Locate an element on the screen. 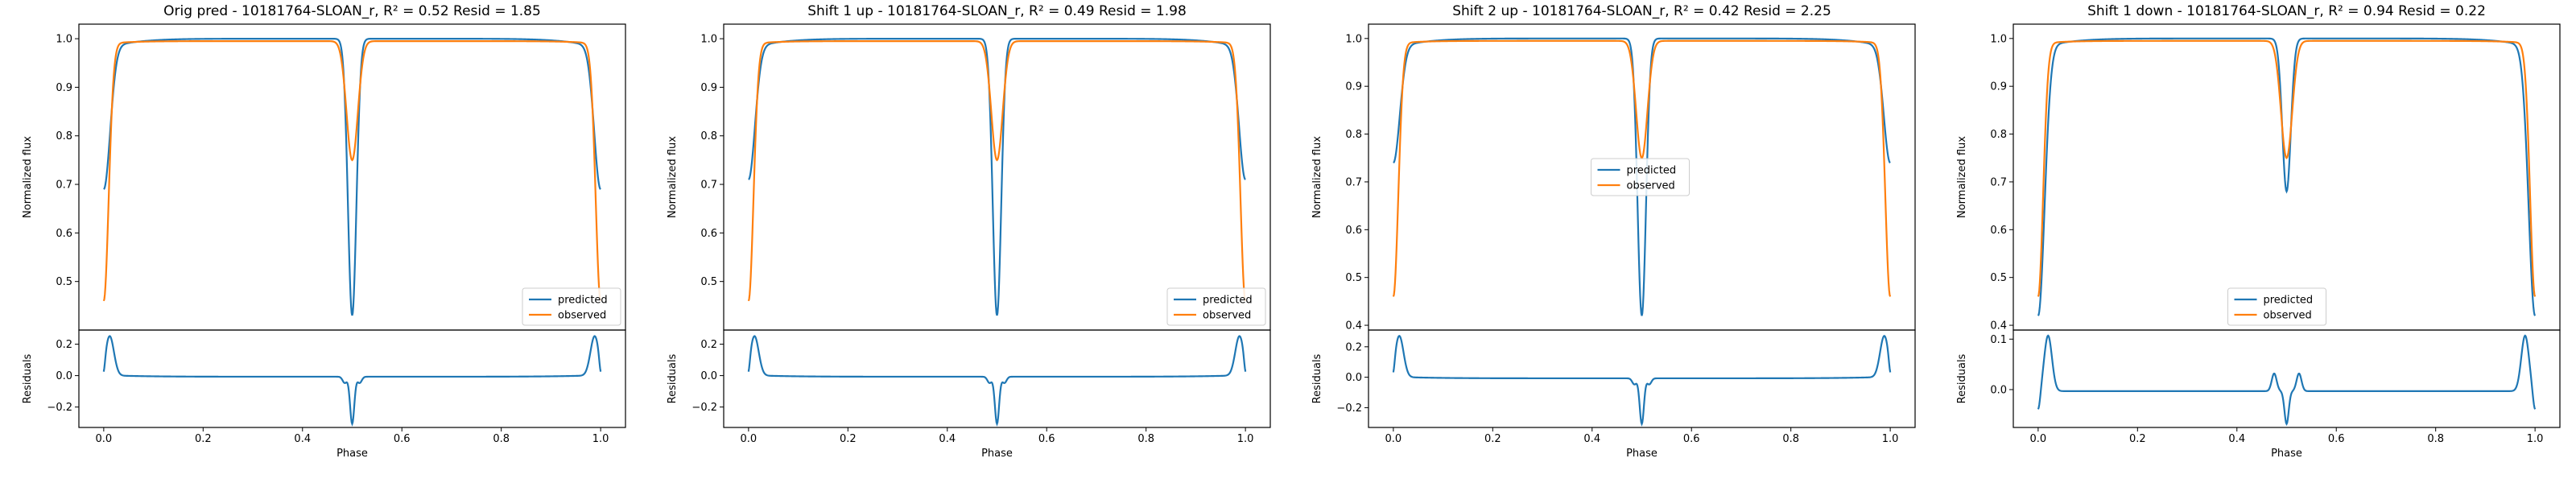 The height and width of the screenshot is (483, 2576). bottom-ytick-label: 0.1 is located at coordinates (1998, 340).